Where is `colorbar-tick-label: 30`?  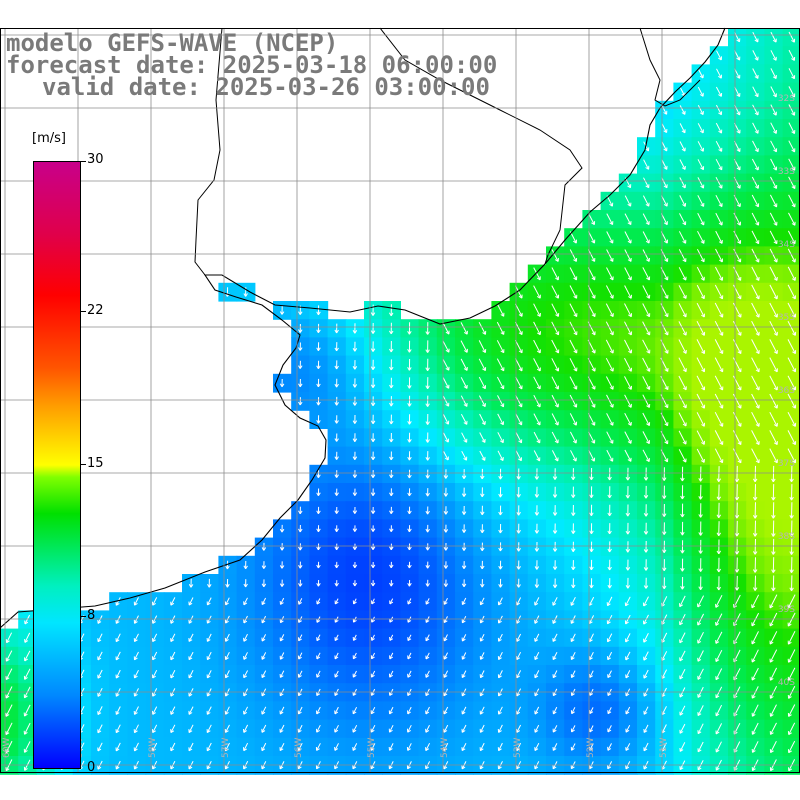 colorbar-tick-label: 30 is located at coordinates (95, 159).